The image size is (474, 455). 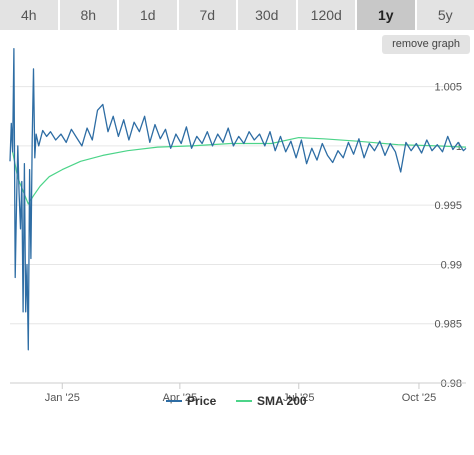 What do you see at coordinates (202, 401) in the screenshot?
I see `legend-label-price: Price` at bounding box center [202, 401].